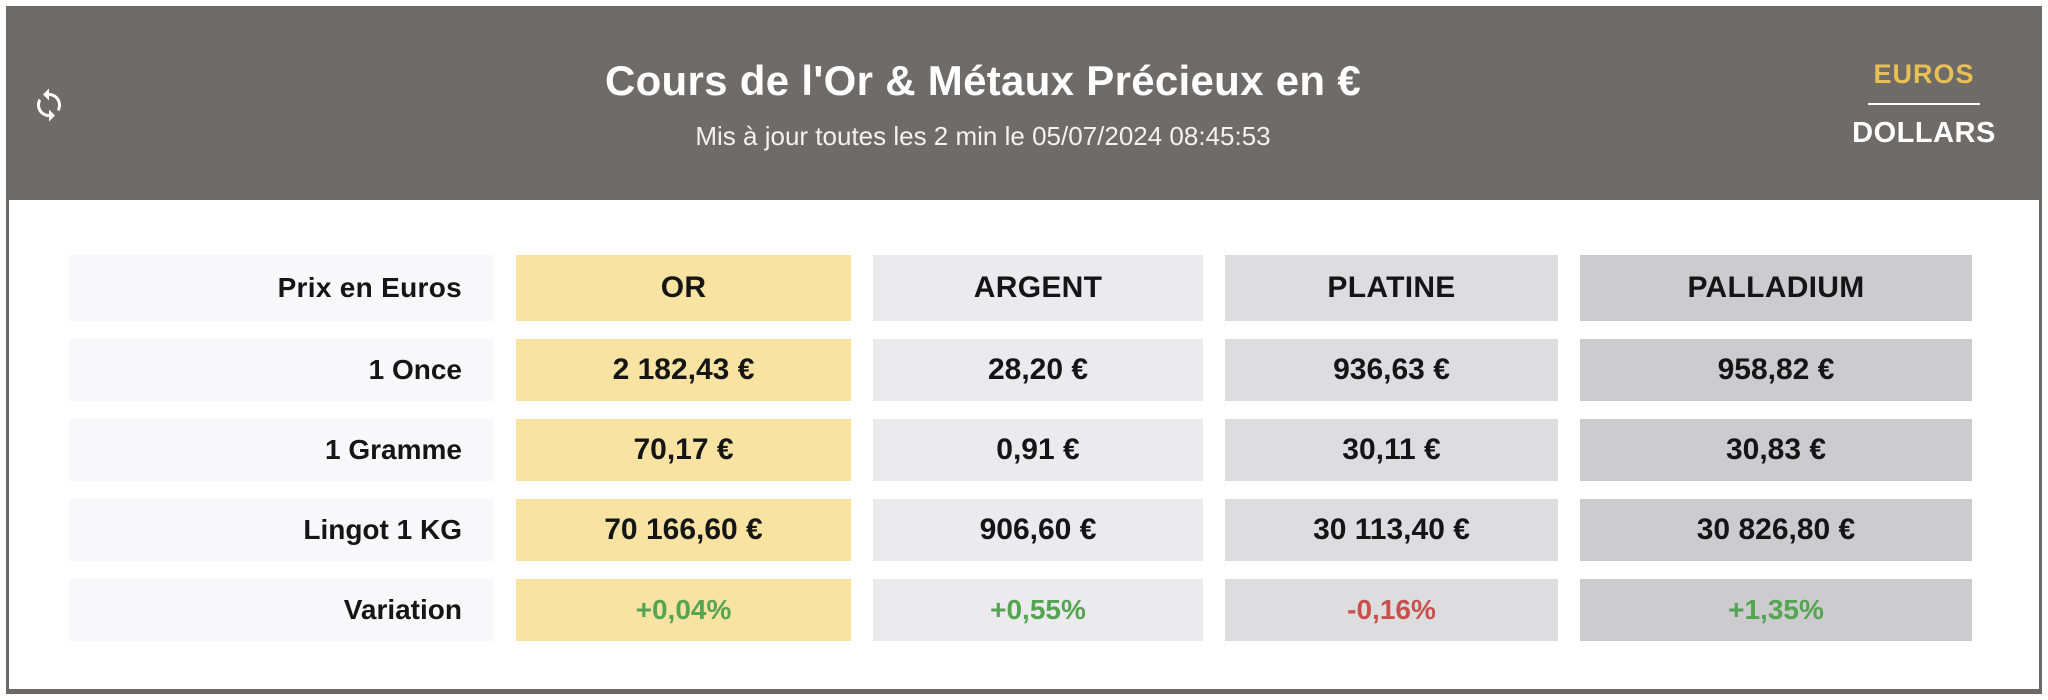 This screenshot has width=2048, height=700. What do you see at coordinates (1391, 370) in the screenshot?
I see `price-cell-platine-once: 936,63 €` at bounding box center [1391, 370].